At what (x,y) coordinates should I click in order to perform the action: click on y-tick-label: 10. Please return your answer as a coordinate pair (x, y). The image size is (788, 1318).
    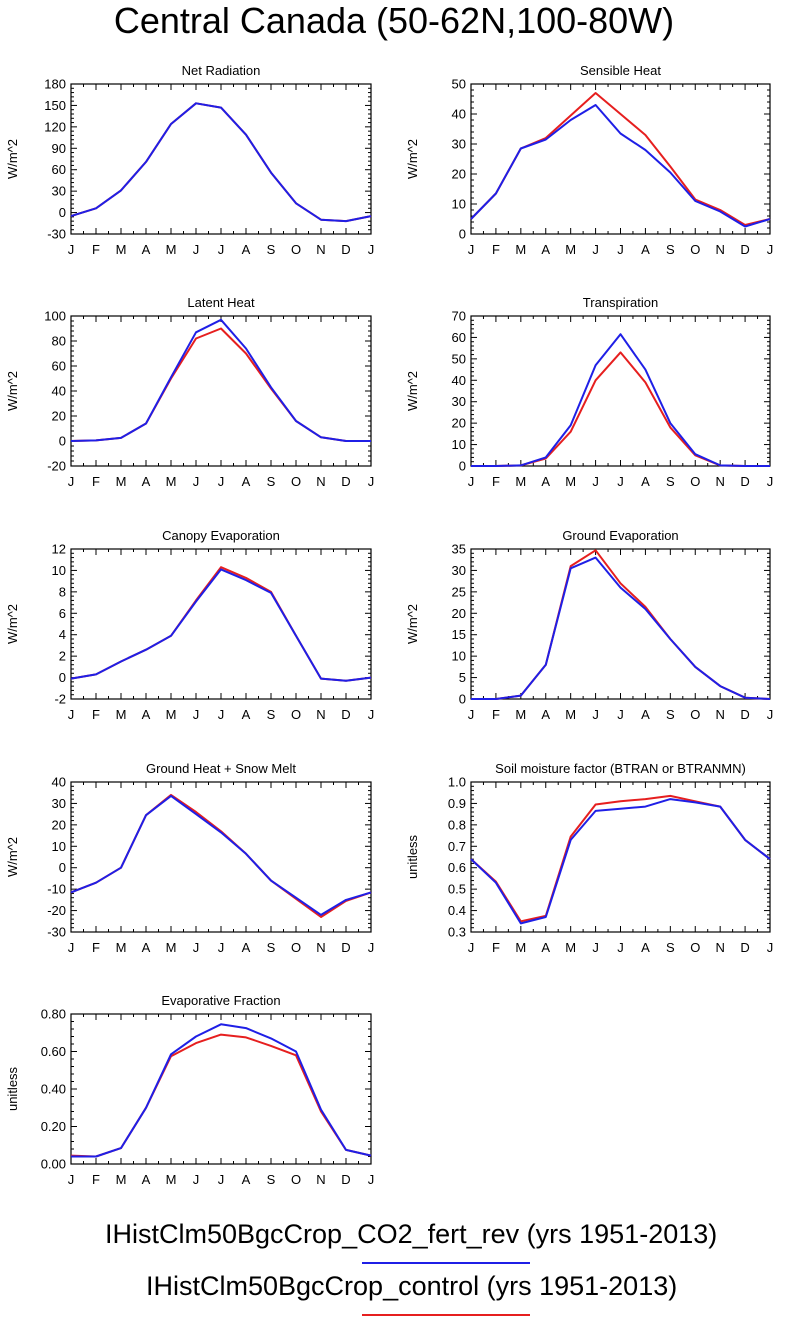
    Looking at the image, I should click on (59, 570).